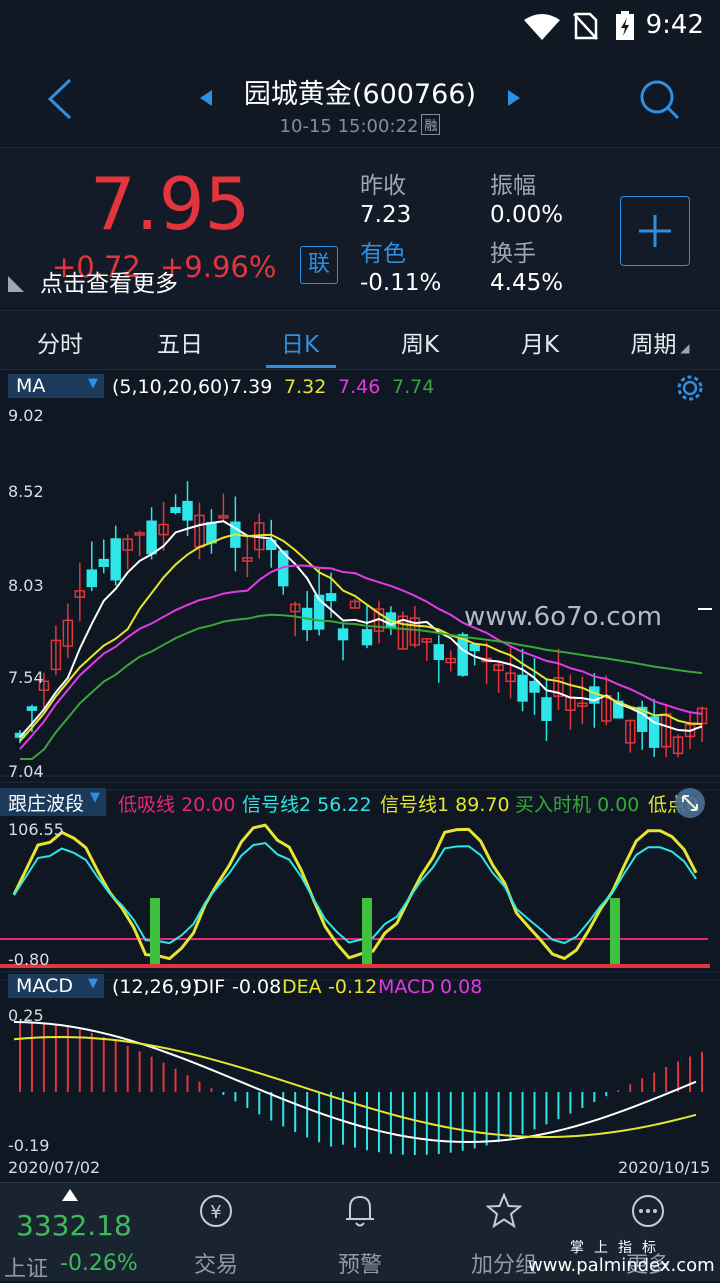 This screenshot has height=1283, width=720. I want to click on date-end: 2020/10/15, so click(664, 1167).